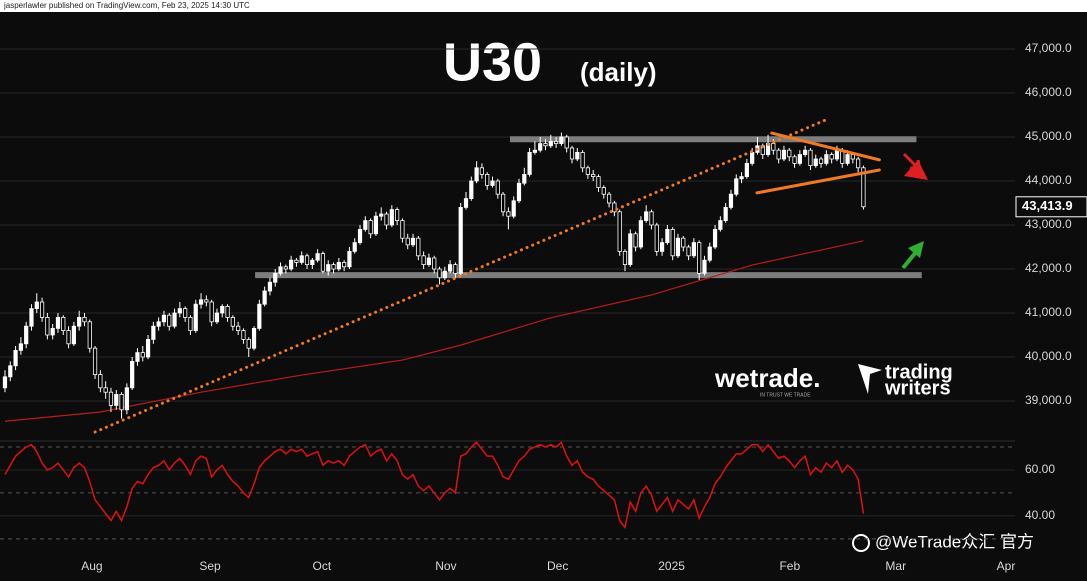  Describe the element at coordinates (1048, 136) in the screenshot. I see `y-tick-label: 45,000.0` at that location.